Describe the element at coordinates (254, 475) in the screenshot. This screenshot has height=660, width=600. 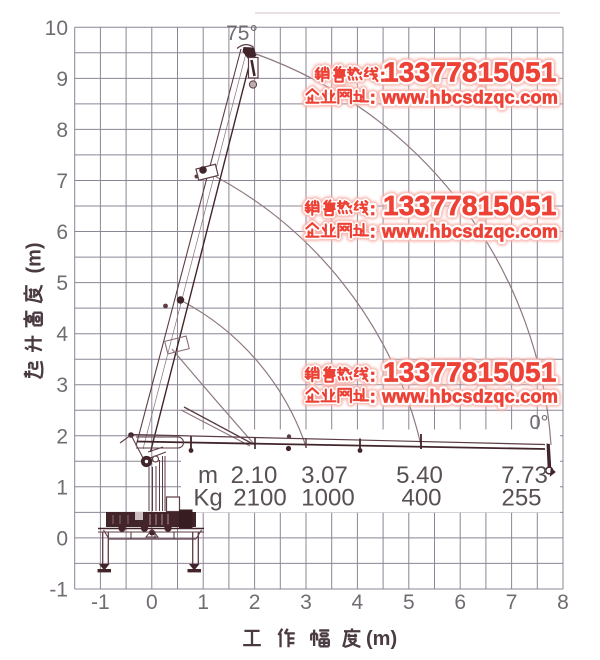
I see `svg-text: 2.10` at that location.